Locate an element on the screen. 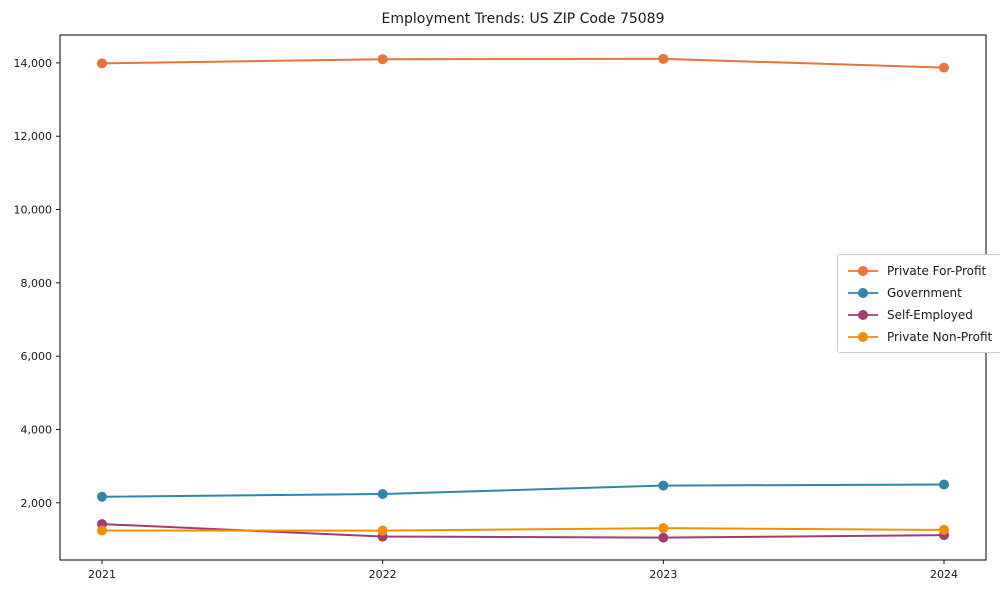  series-point-government-2023 is located at coordinates (663, 485).